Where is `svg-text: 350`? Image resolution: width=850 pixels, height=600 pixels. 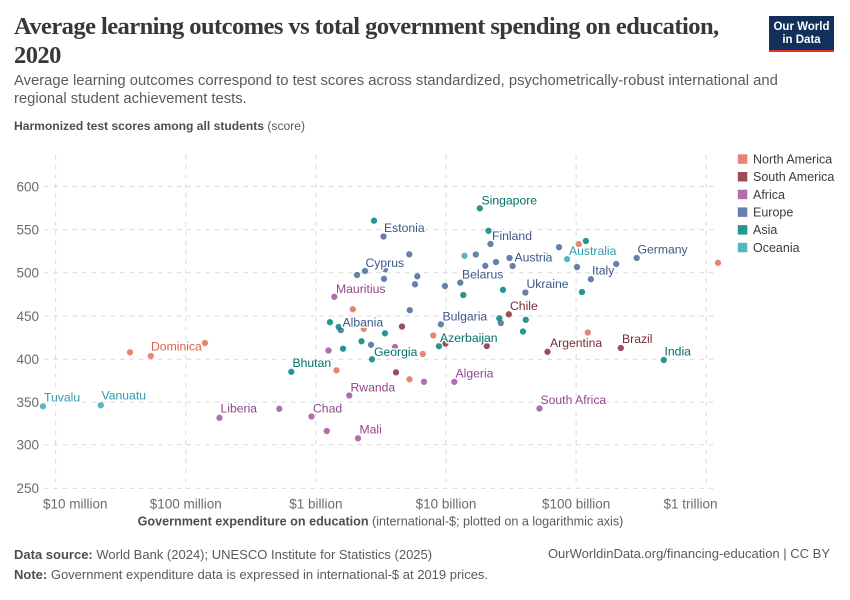 svg-text: 350 is located at coordinates (27, 402).